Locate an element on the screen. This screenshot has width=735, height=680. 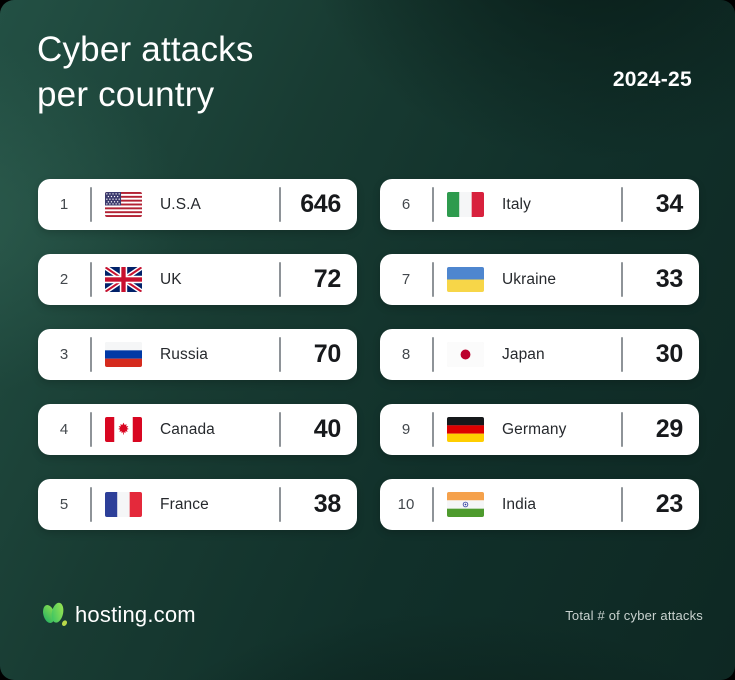
attack-count: 29 is located at coordinates (669, 429).